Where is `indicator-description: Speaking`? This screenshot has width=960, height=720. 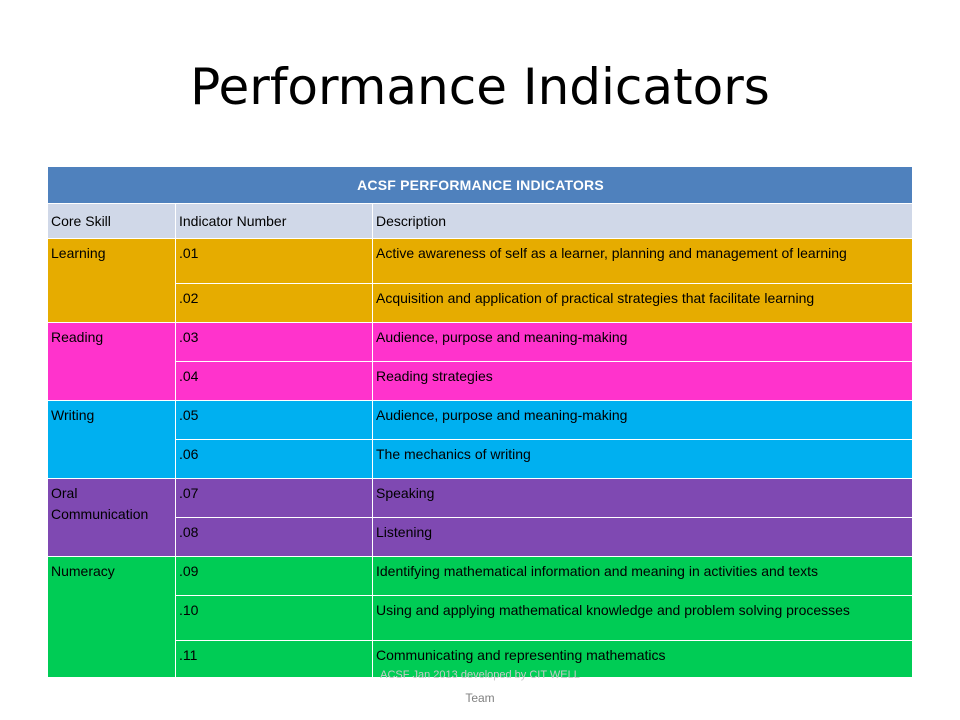 indicator-description: Speaking is located at coordinates (642, 498).